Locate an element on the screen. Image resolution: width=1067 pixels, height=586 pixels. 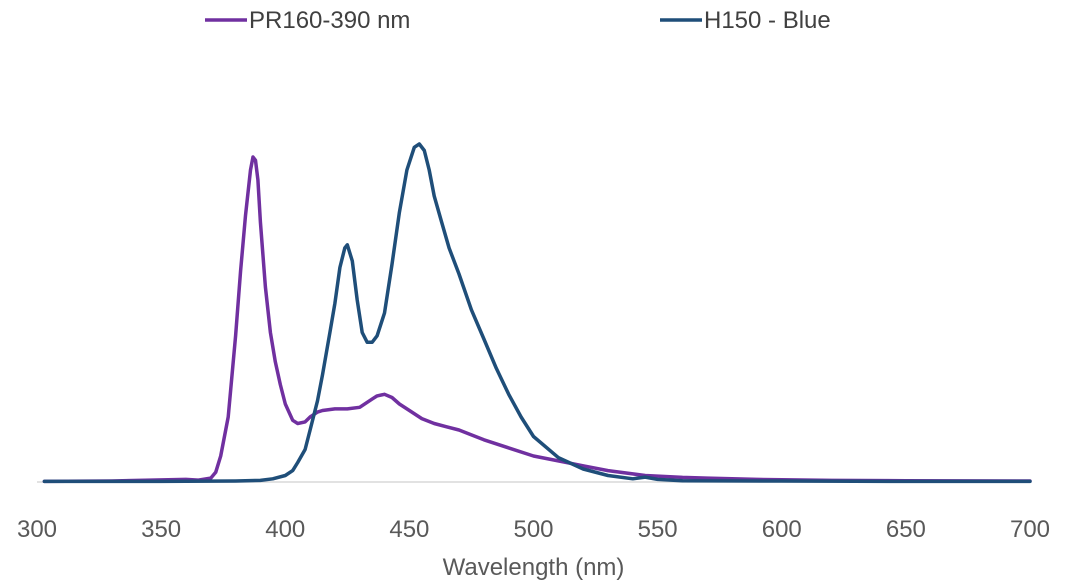
legend-label-2: H150 - Blue is located at coordinates (767, 20).